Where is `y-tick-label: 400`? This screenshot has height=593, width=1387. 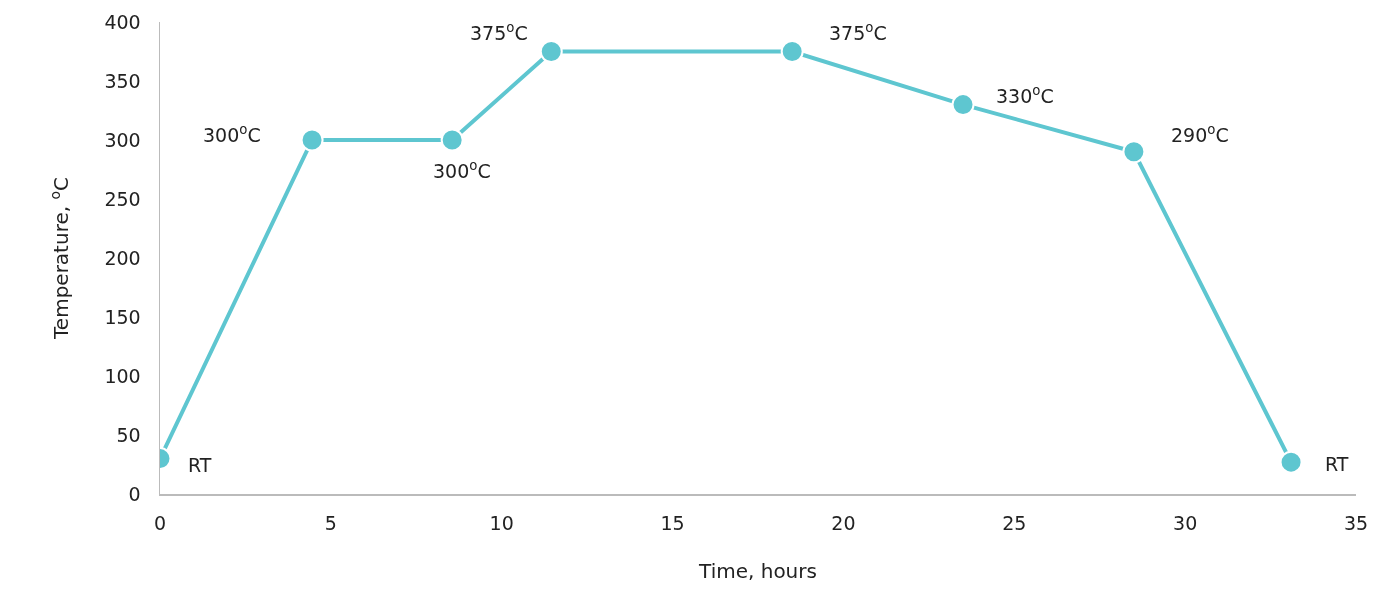 y-tick-label: 400 is located at coordinates (122, 21).